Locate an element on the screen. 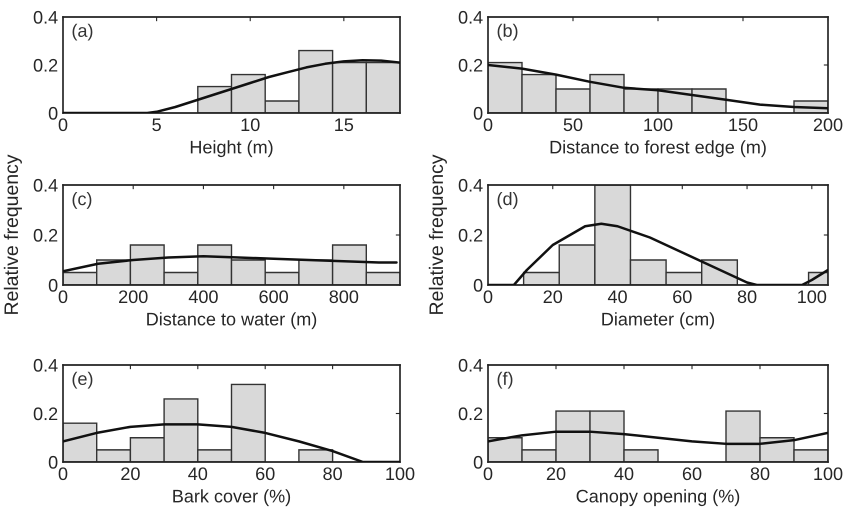 The width and height of the screenshot is (843, 517). x-tick-label: 15 is located at coordinates (344, 125).